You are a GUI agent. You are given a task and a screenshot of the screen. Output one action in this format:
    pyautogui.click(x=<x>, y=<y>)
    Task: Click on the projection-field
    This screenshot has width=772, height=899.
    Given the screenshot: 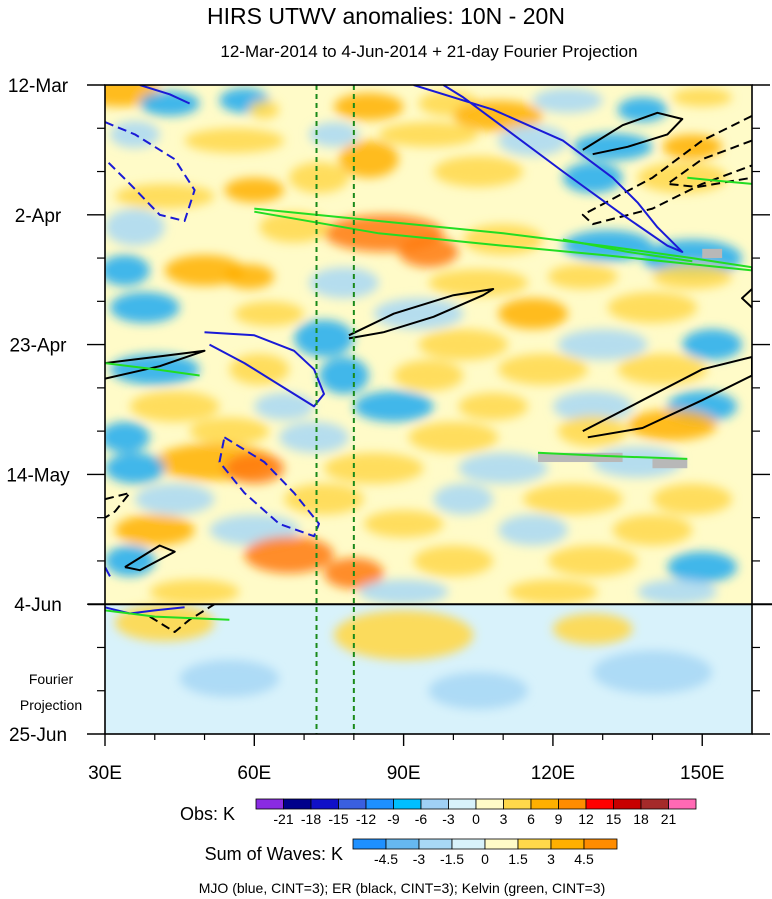 What is the action you would take?
    pyautogui.click(x=428, y=669)
    